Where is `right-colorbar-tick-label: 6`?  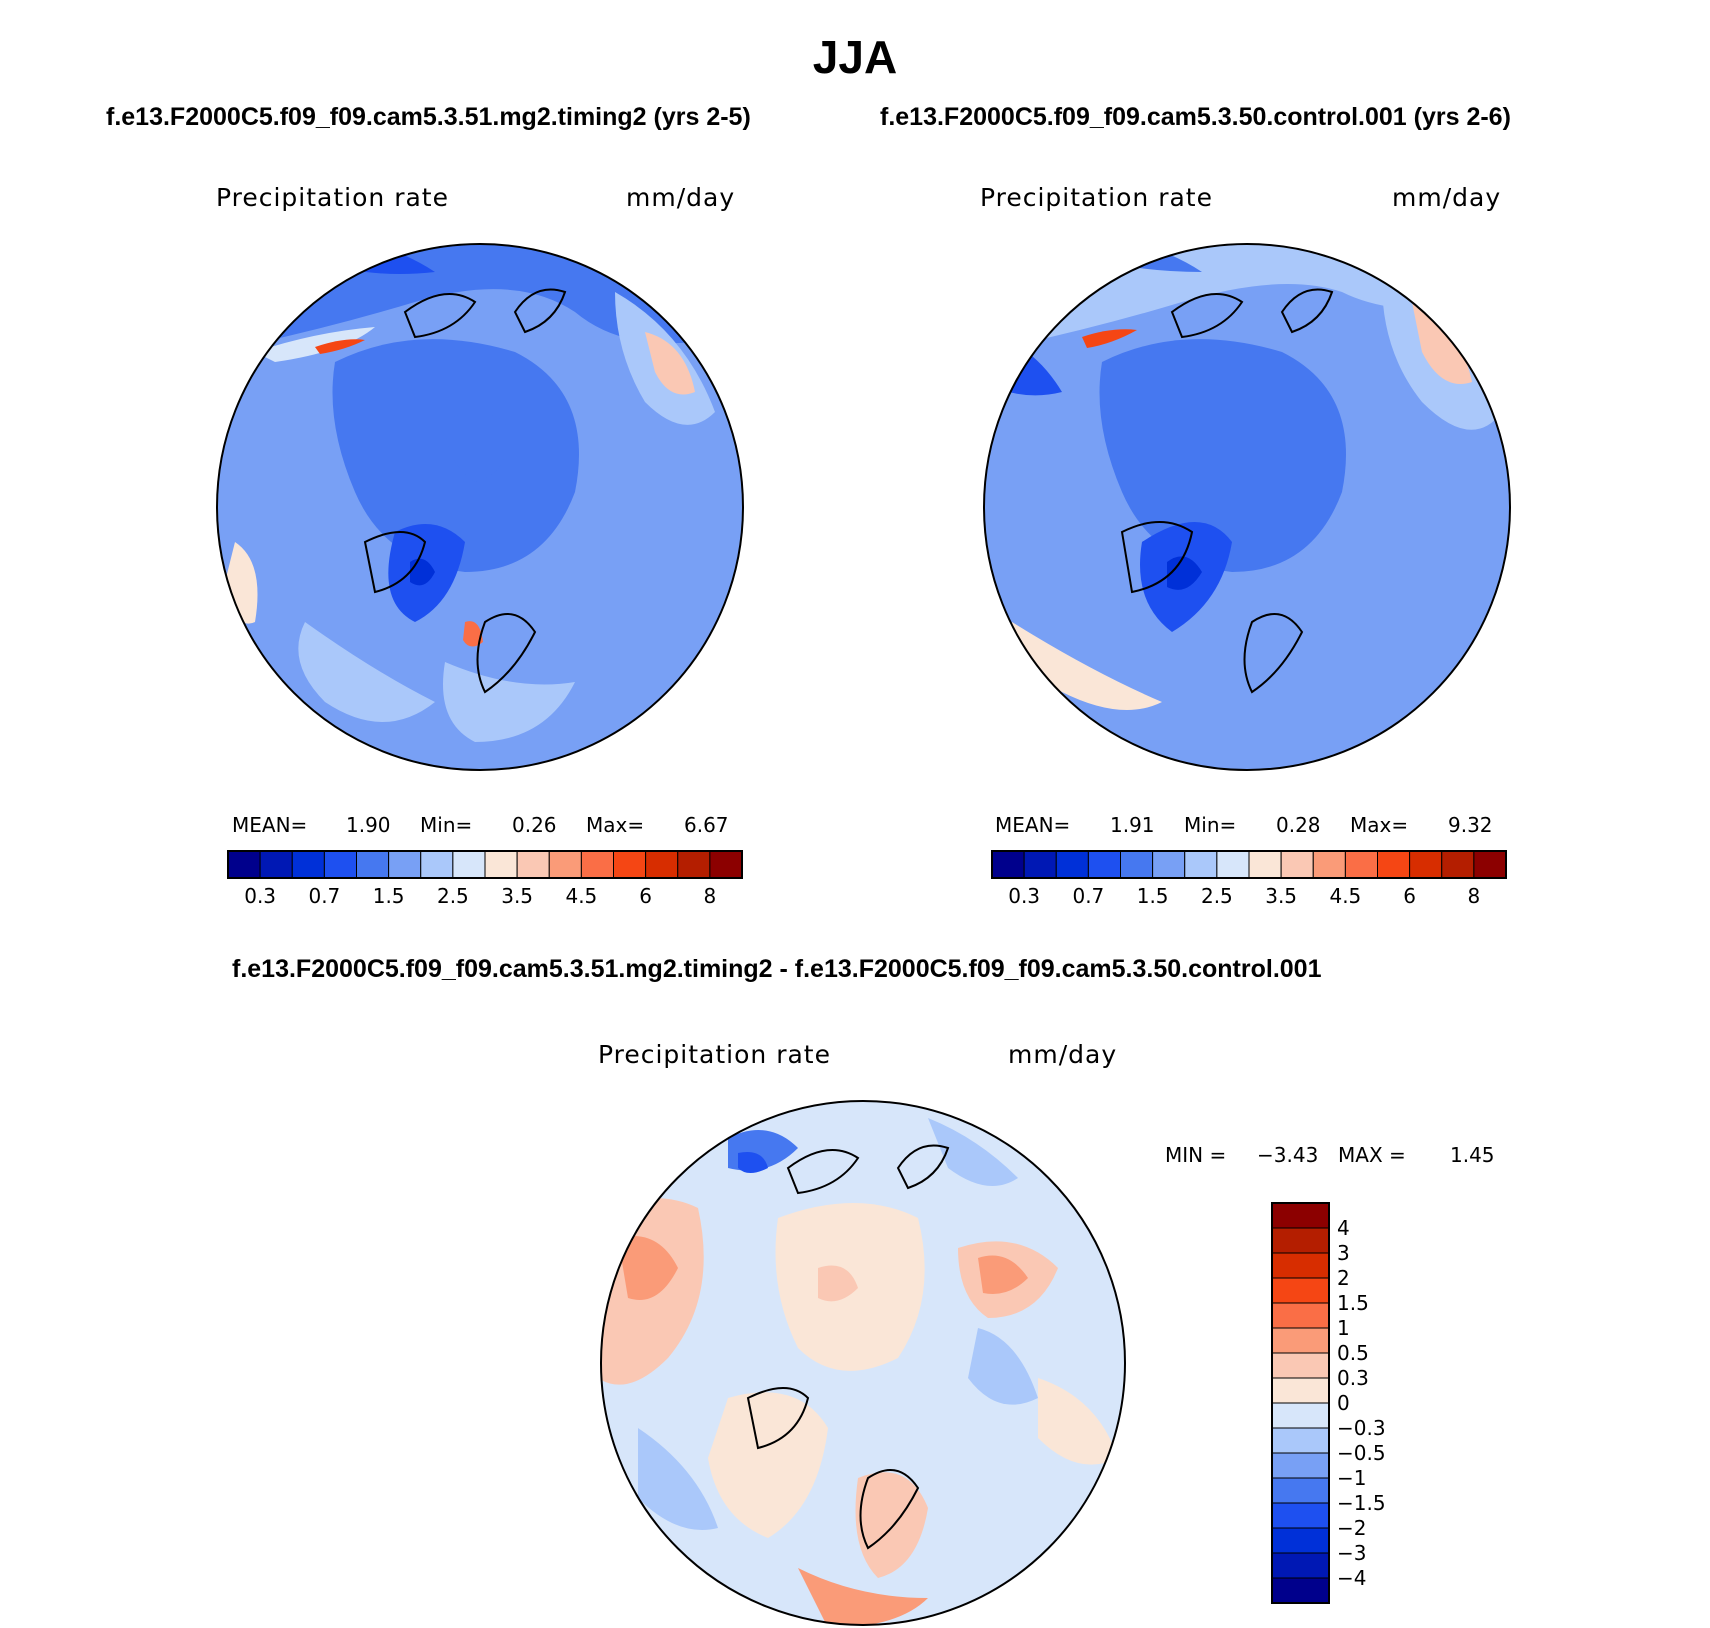
right-colorbar-tick-label: 6 is located at coordinates (1409, 896).